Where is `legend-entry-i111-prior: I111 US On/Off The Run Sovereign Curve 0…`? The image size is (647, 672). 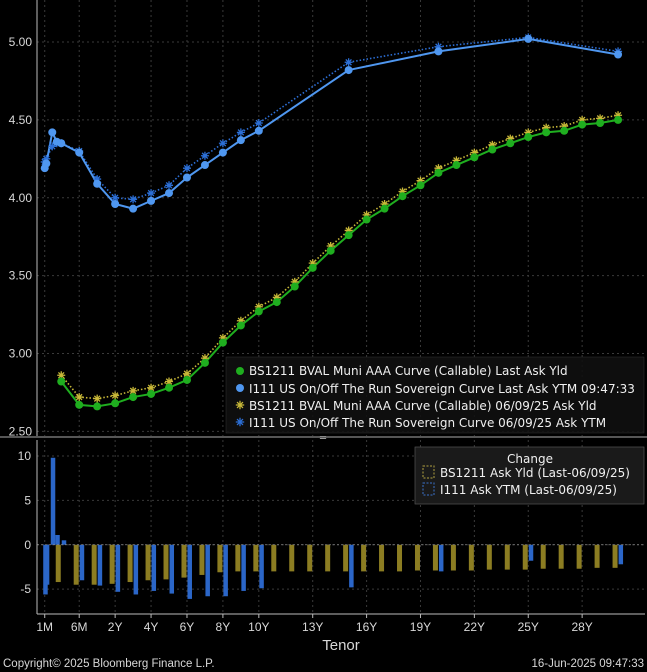 legend-entry-i111-prior: I111 US On/Off The Run Sovereign Curve 0… is located at coordinates (427, 423).